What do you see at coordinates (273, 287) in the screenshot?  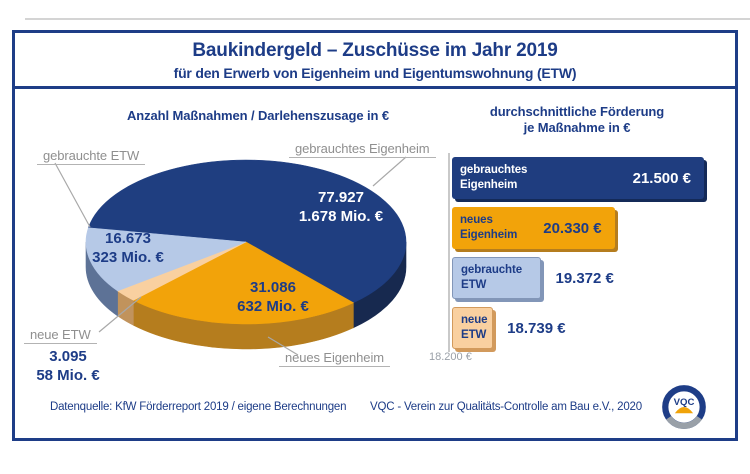 I see `pie-count: 31.086` at bounding box center [273, 287].